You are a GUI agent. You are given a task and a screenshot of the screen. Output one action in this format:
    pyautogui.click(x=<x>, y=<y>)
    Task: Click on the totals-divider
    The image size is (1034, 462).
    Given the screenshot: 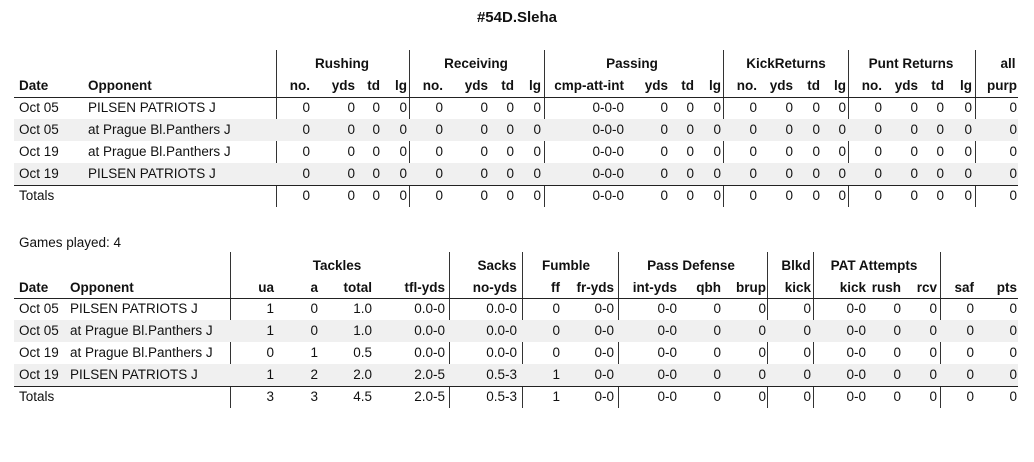 What is the action you would take?
    pyautogui.click(x=516, y=386)
    